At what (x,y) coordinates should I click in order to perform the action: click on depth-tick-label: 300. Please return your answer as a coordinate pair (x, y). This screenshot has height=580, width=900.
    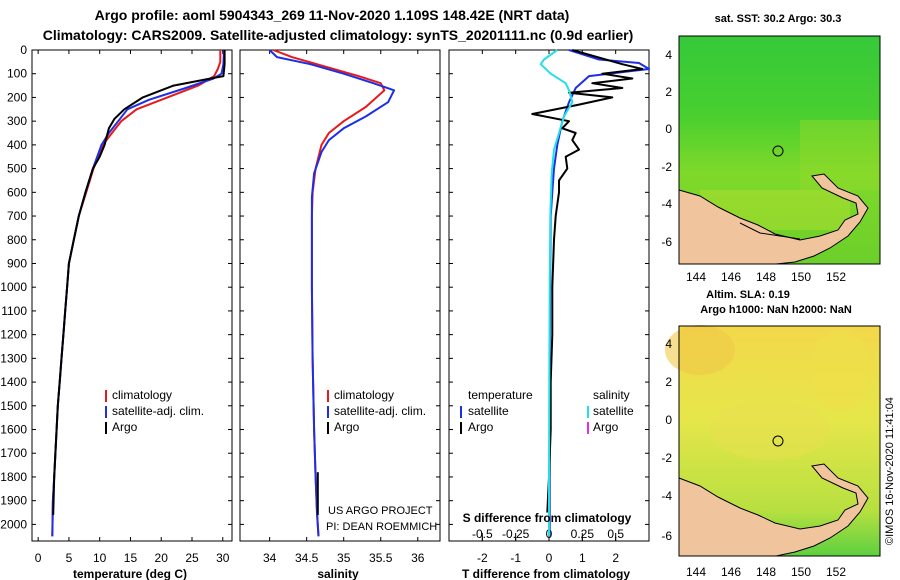
    Looking at the image, I should click on (17, 121).